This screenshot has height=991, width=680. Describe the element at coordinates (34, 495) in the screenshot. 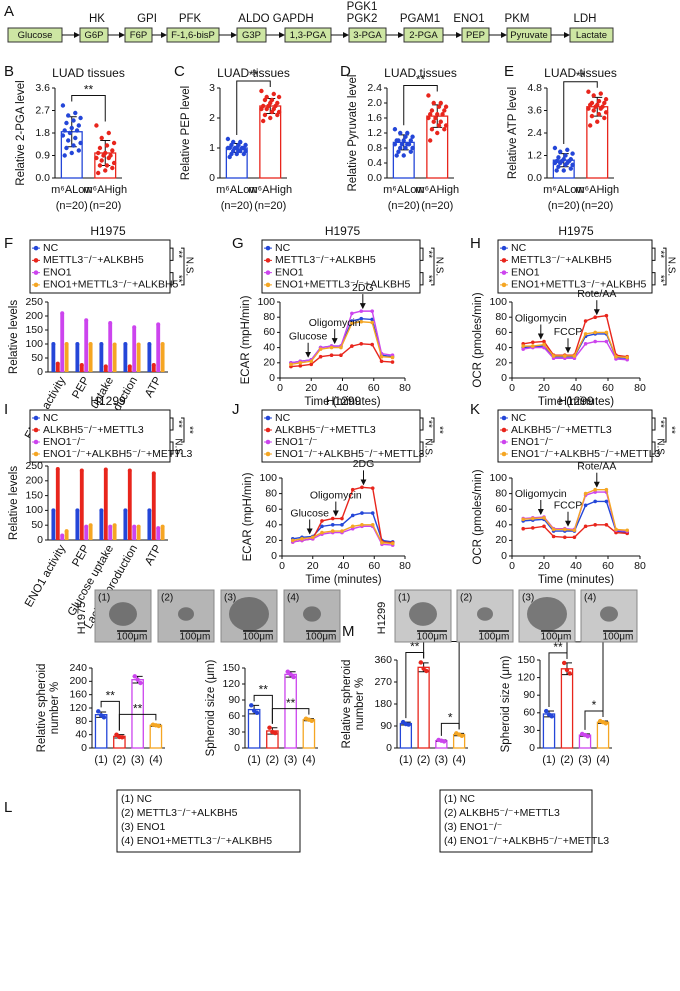

I see `y-tick-label: 150` at that location.